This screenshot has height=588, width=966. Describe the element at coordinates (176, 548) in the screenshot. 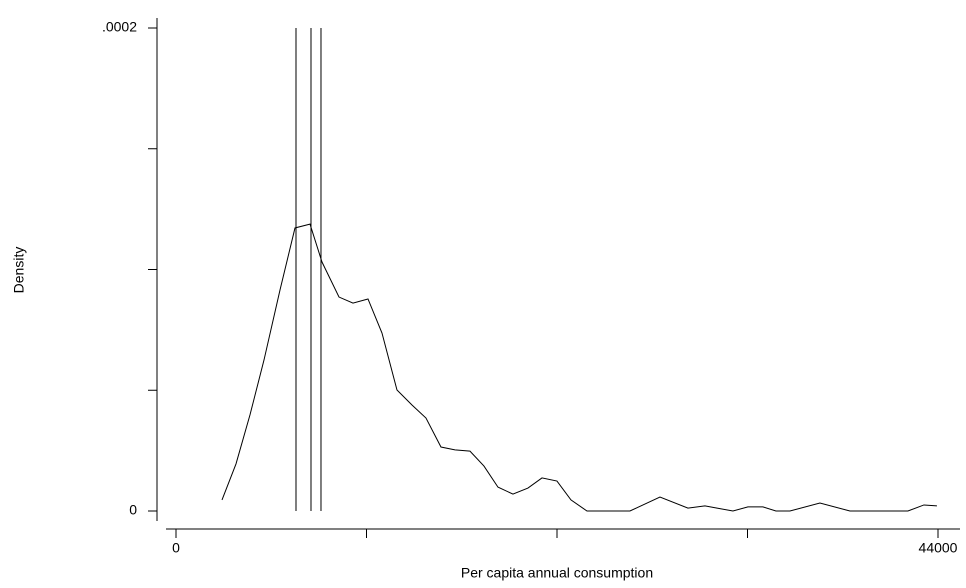

I see `x-tick-label: 0` at that location.